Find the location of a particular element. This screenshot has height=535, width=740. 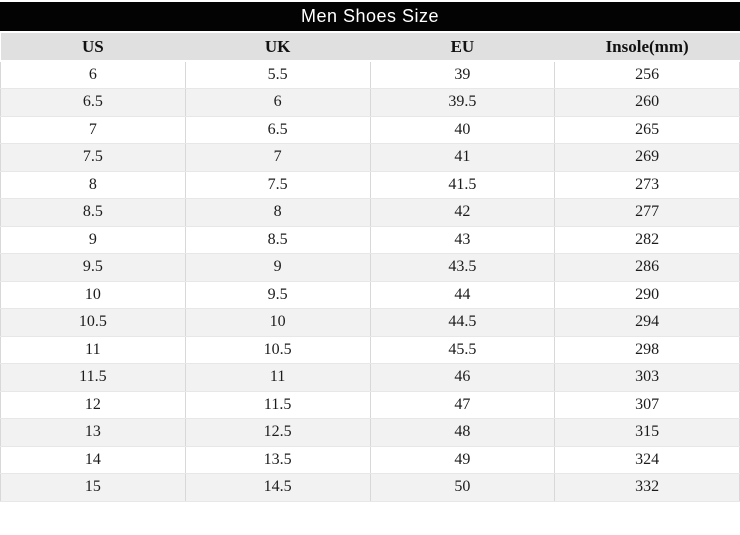

table-row: 10 9.5 44 290 is located at coordinates (370, 294).